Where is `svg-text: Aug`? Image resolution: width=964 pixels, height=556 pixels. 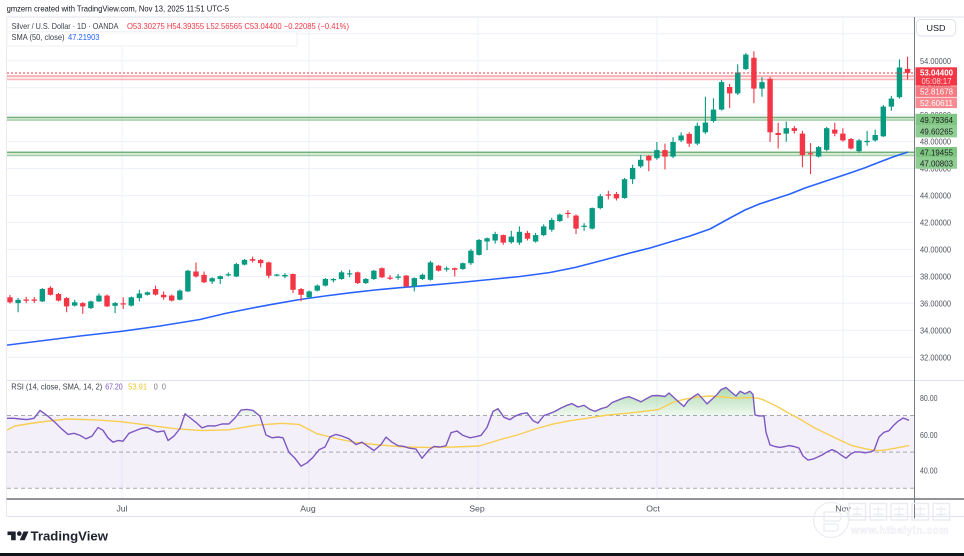 svg-text: Aug is located at coordinates (308, 509).